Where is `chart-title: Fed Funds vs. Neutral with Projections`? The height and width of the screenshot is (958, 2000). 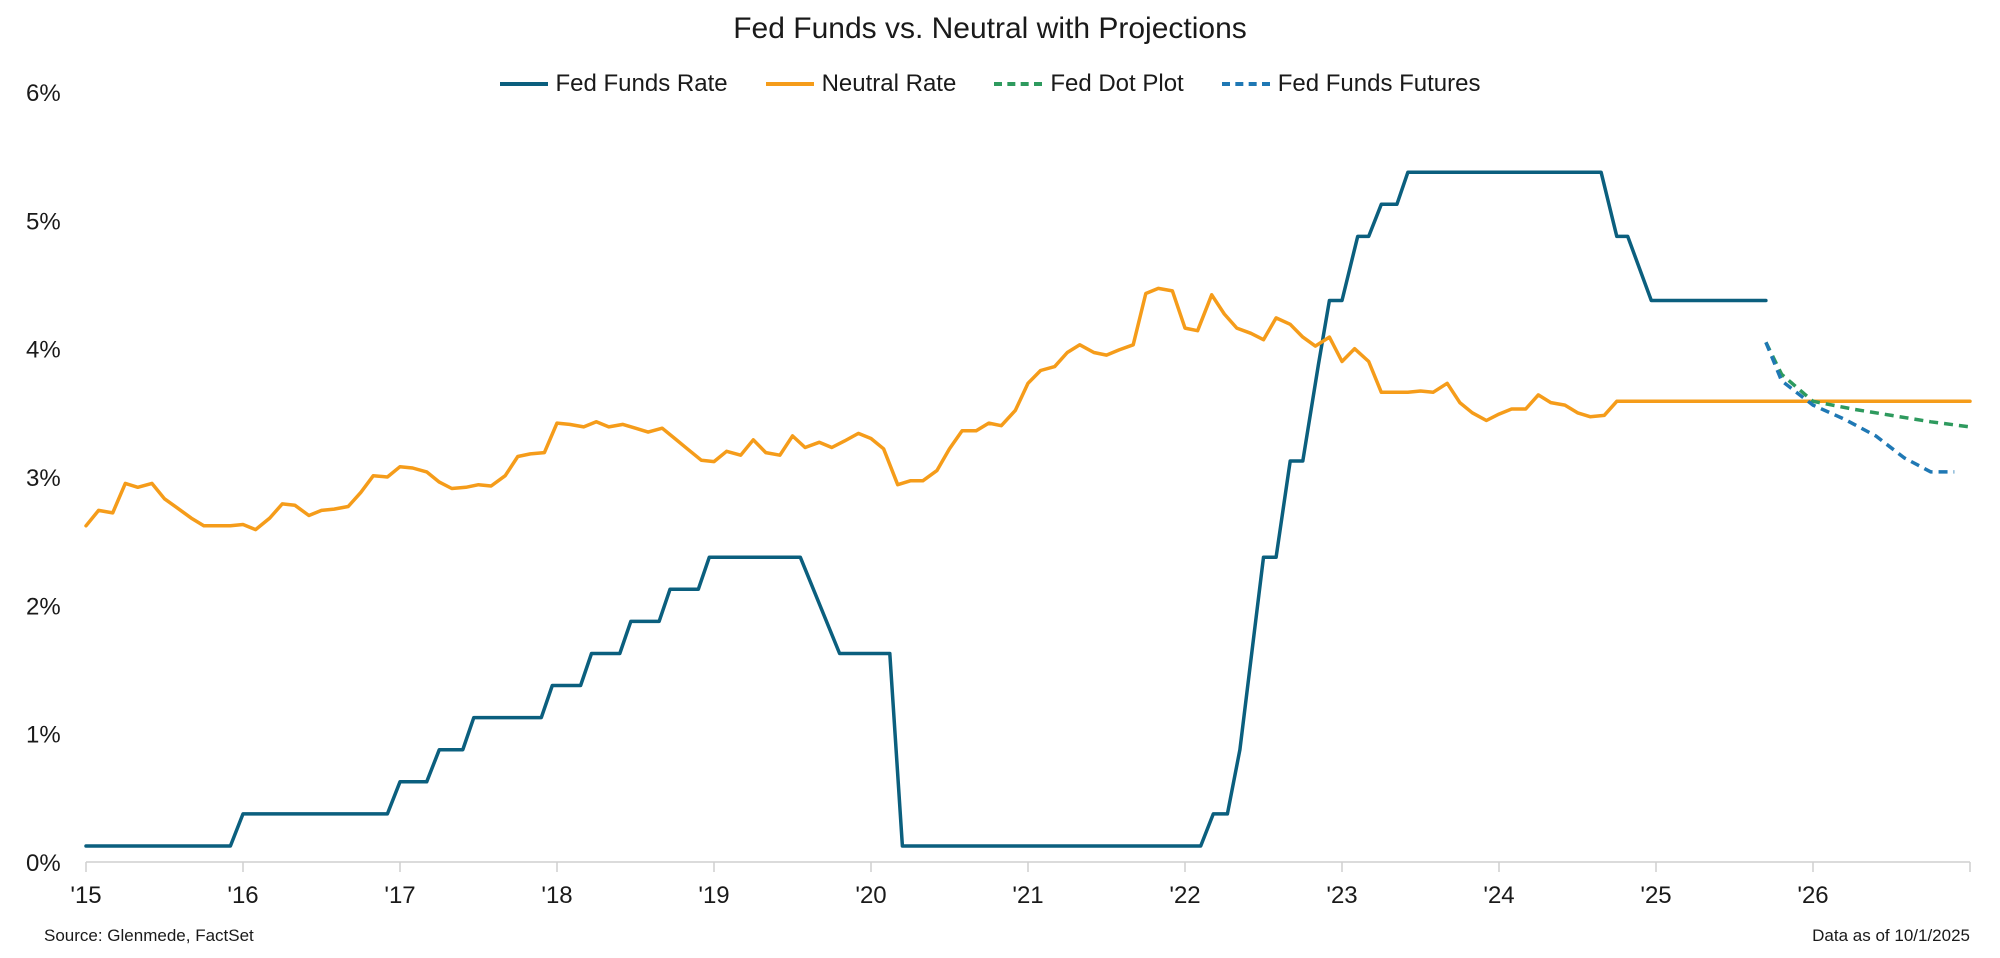 chart-title: Fed Funds vs. Neutral with Projections is located at coordinates (990, 28).